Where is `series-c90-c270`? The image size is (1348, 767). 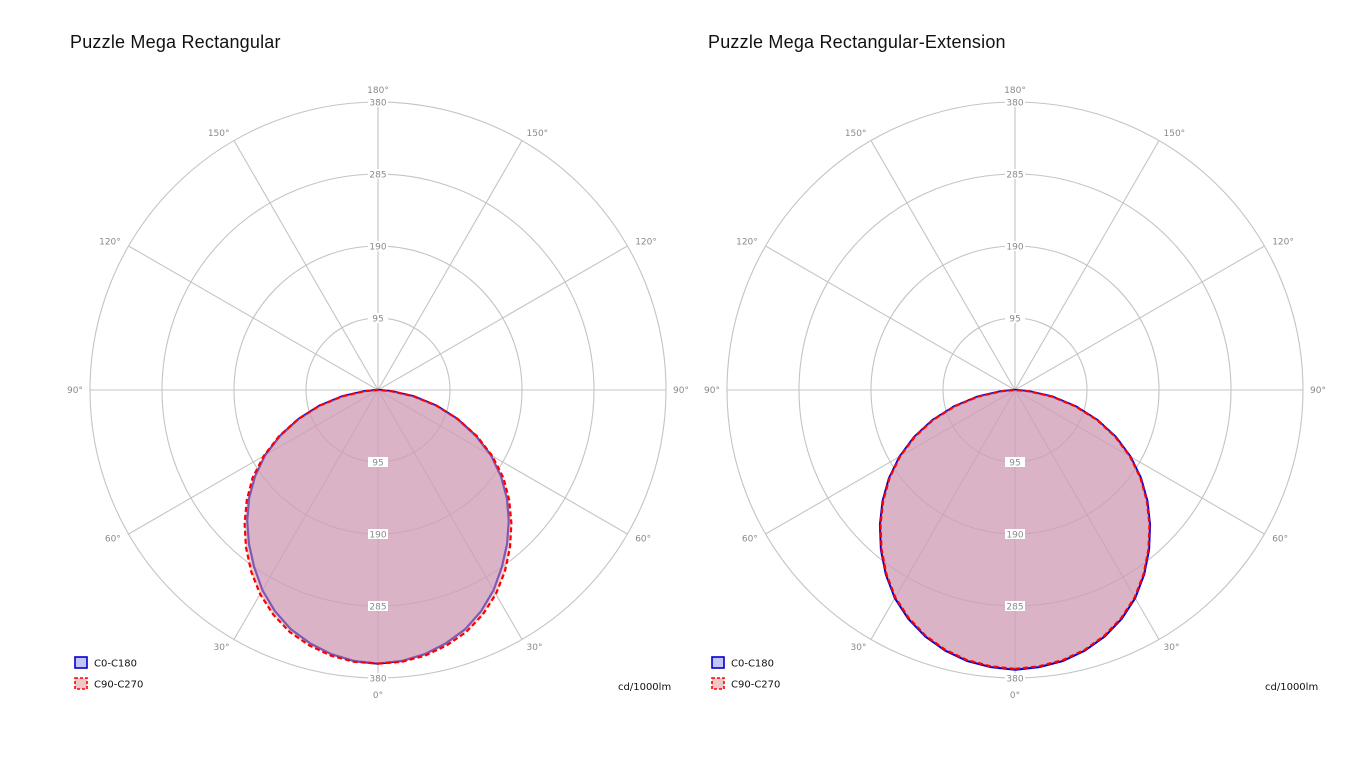
series-c90-c270 is located at coordinates (378, 526).